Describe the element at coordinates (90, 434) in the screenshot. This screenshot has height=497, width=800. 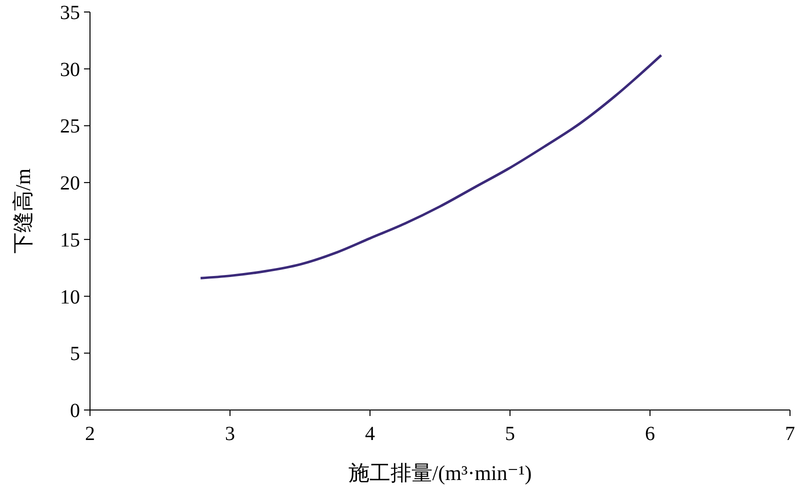
I see `x-tick-label: 2` at that location.